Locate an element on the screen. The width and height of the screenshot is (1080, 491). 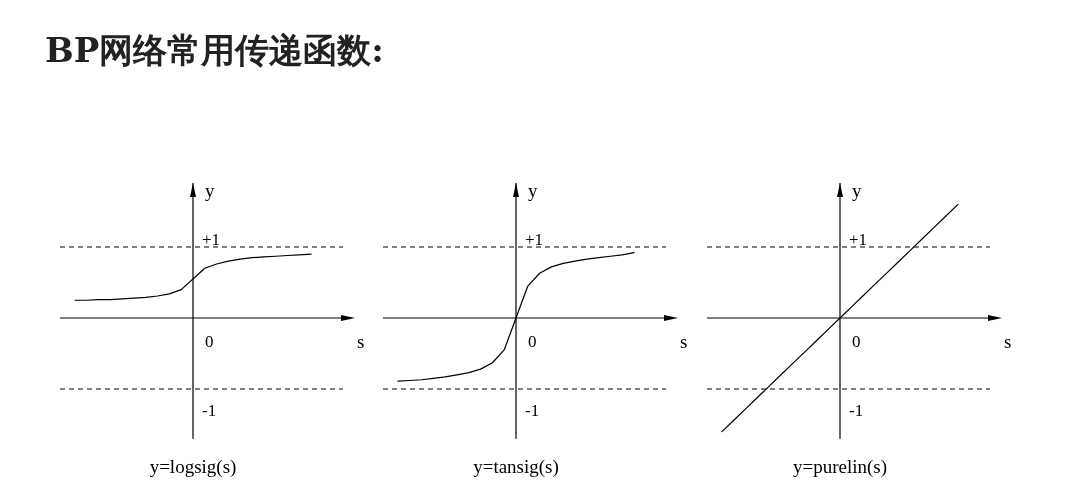
text: y=purelin(s) is located at coordinates (840, 467).